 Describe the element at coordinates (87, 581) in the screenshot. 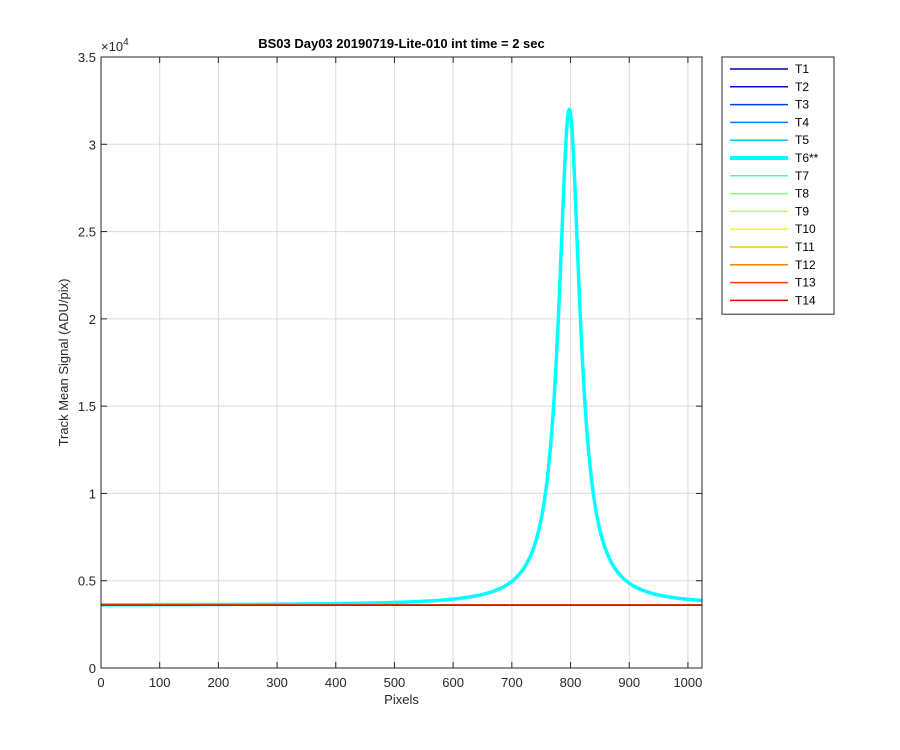

I see `y-tick-label: 0.5` at that location.